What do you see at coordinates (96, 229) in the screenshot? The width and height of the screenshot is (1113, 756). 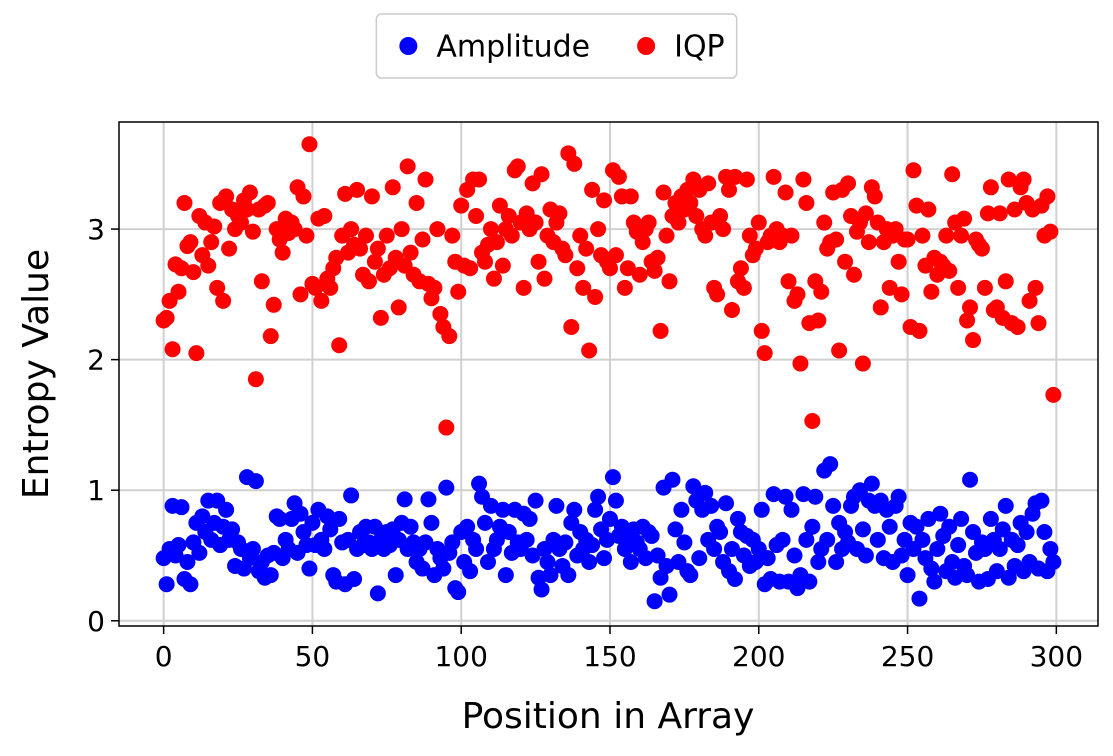 I see `y-tick-label: 3` at bounding box center [96, 229].